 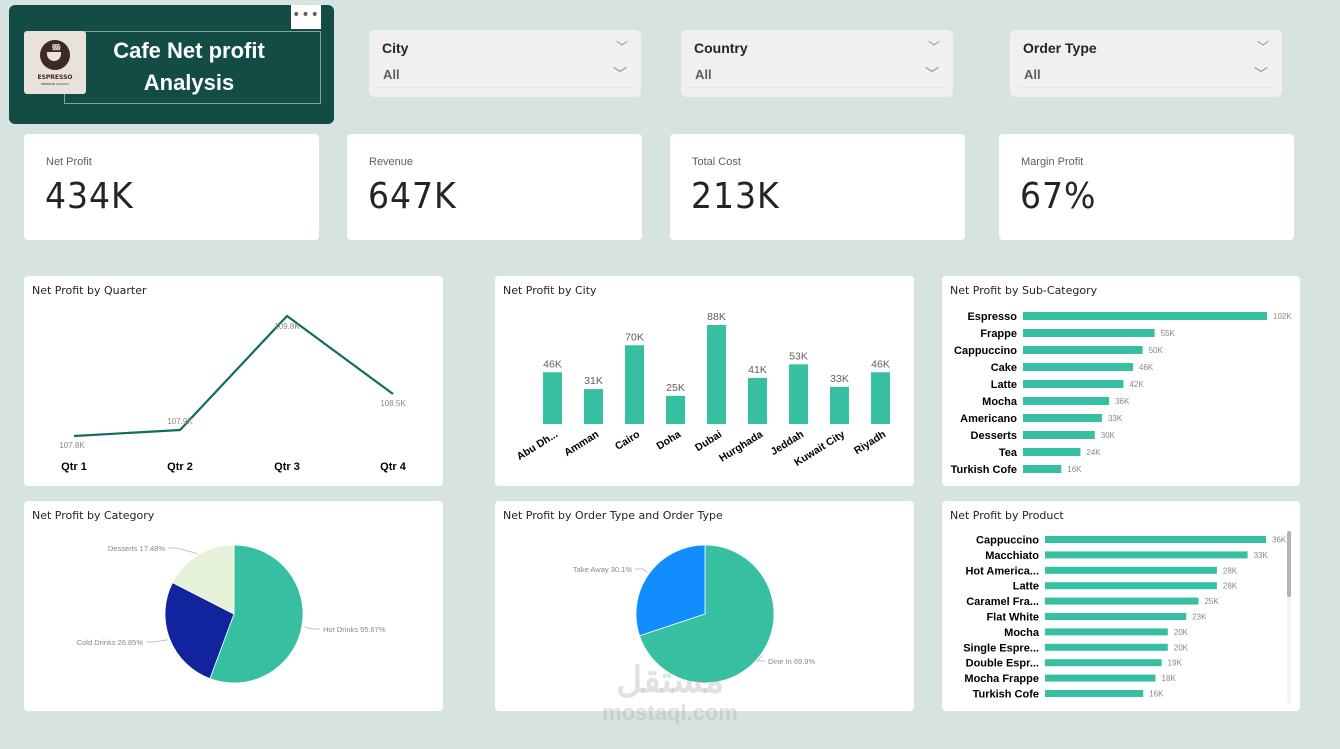 What do you see at coordinates (55, 84) in the screenshot?
I see `logo-tagline: PREMIUM QUALITY` at bounding box center [55, 84].